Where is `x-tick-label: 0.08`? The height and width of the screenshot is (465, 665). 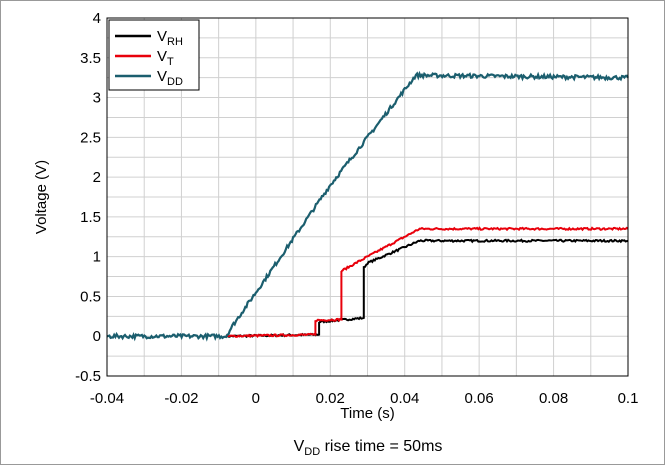 x-tick-label: 0.08 is located at coordinates (553, 398).